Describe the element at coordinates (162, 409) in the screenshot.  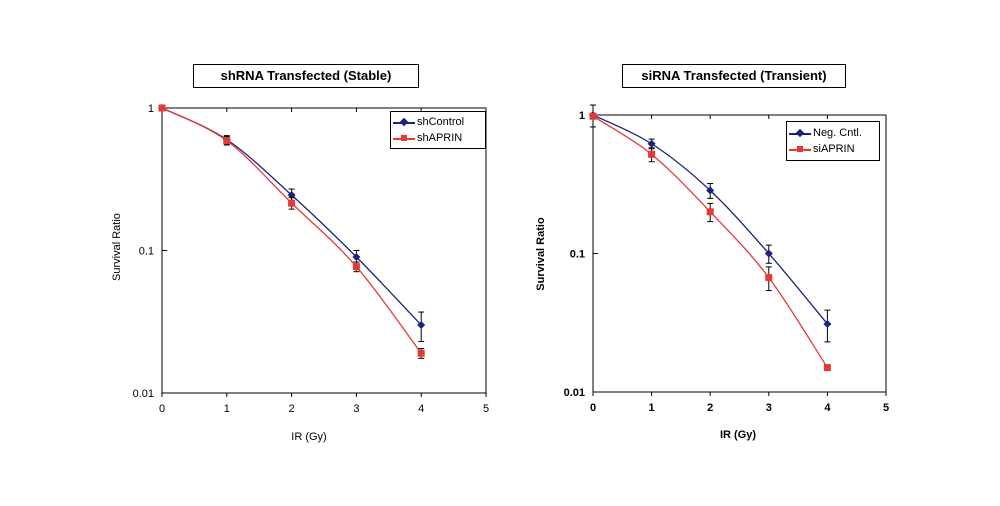
I see `chart-1-x-tick-label: 0` at that location.